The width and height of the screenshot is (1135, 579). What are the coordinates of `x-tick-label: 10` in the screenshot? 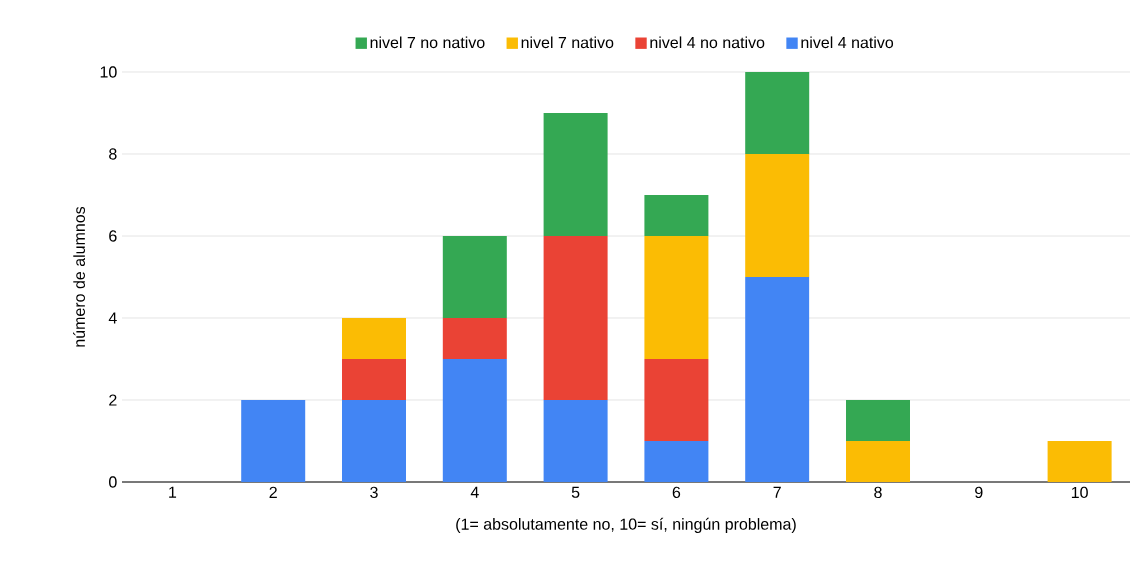 It's located at (1079, 492).